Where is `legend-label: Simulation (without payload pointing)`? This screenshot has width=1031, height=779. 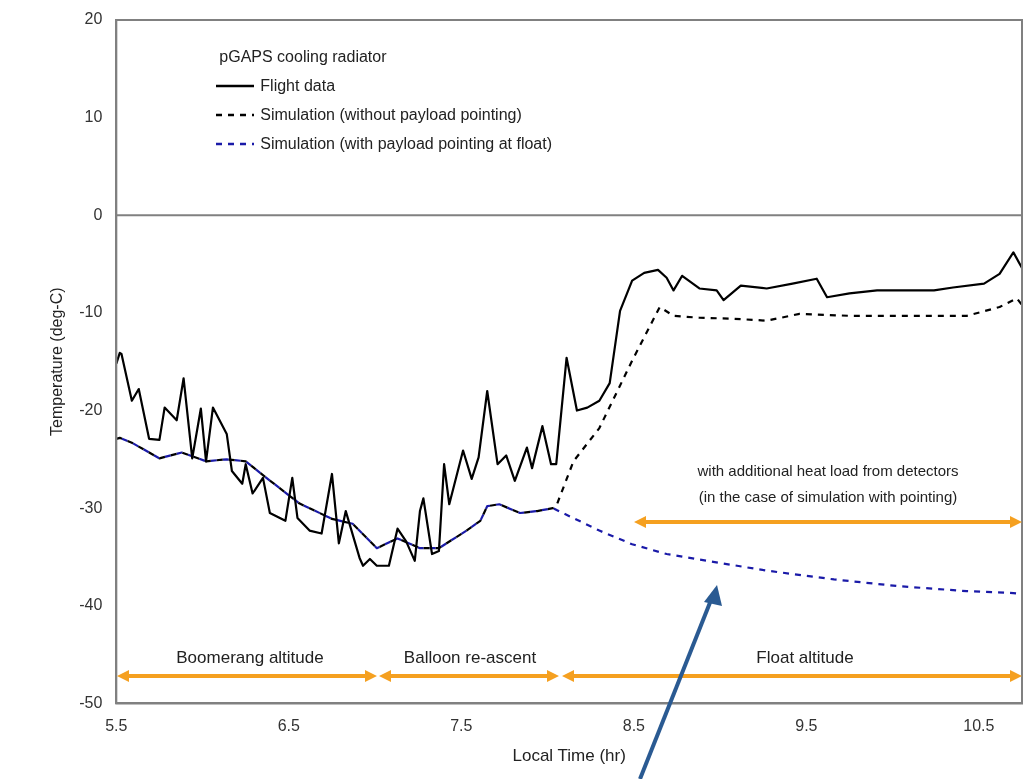 legend-label: Simulation (without payload pointing) is located at coordinates (391, 115).